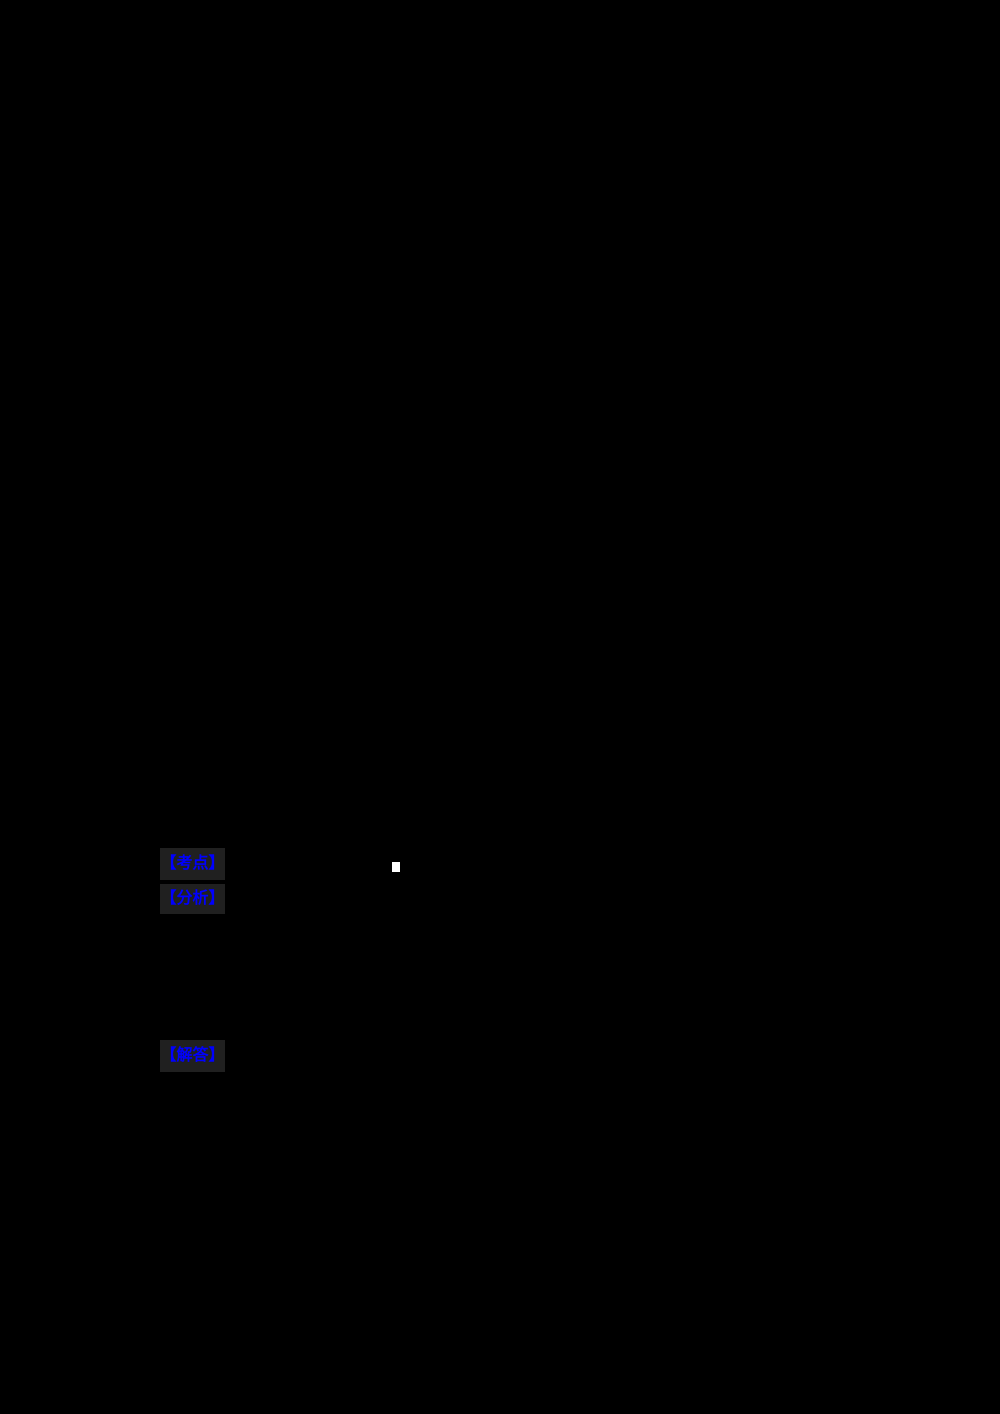  Describe the element at coordinates (396, 867) in the screenshot. I see `answer-placeholder-square` at that location.